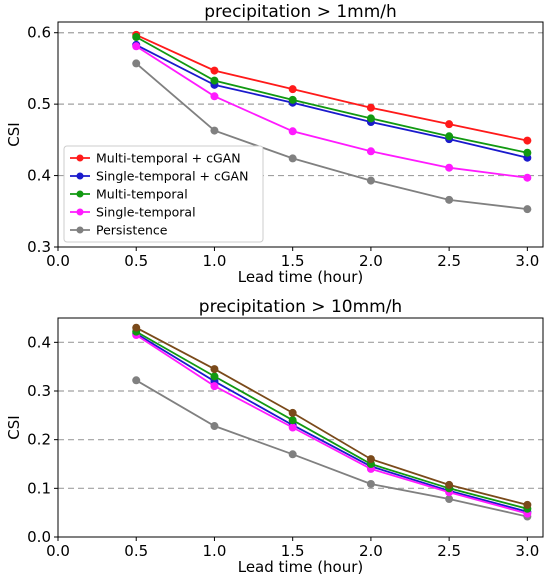 The height and width of the screenshot is (580, 550). What do you see at coordinates (146, 212) in the screenshot?
I see `legend-label: Single-temporal` at bounding box center [146, 212].